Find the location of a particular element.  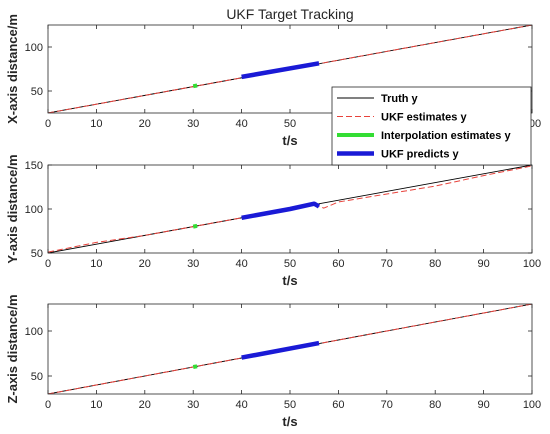

y-tick-label: 150 is located at coordinates (34, 166).